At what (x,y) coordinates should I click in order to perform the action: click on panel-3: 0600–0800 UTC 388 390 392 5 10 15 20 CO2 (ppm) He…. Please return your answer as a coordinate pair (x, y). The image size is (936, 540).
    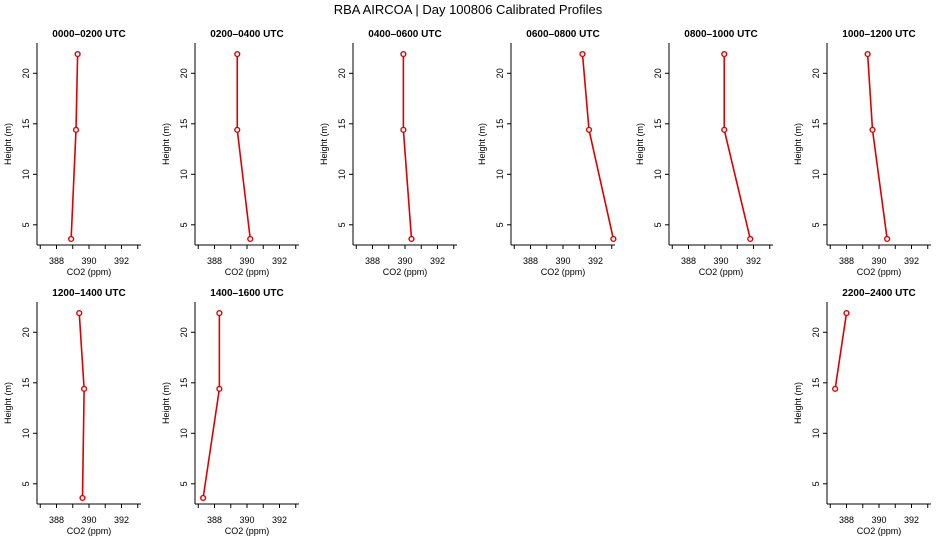
    Looking at the image, I should click on (547, 153).